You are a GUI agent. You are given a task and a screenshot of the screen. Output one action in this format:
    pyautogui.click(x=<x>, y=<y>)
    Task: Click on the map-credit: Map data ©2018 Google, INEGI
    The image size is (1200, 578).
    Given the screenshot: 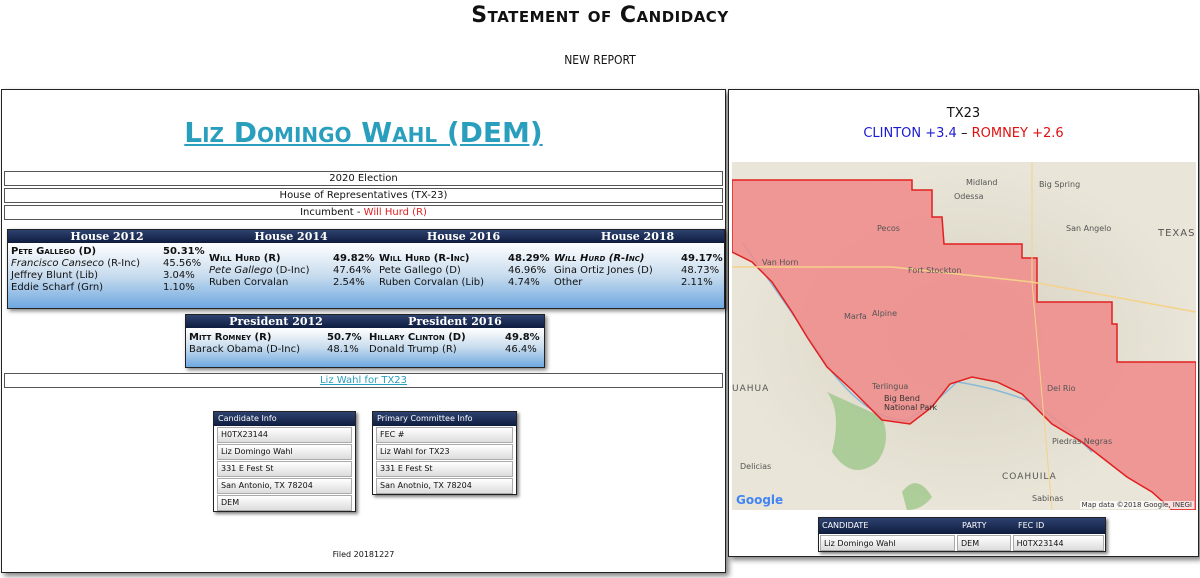 What is the action you would take?
    pyautogui.click(x=1136, y=505)
    